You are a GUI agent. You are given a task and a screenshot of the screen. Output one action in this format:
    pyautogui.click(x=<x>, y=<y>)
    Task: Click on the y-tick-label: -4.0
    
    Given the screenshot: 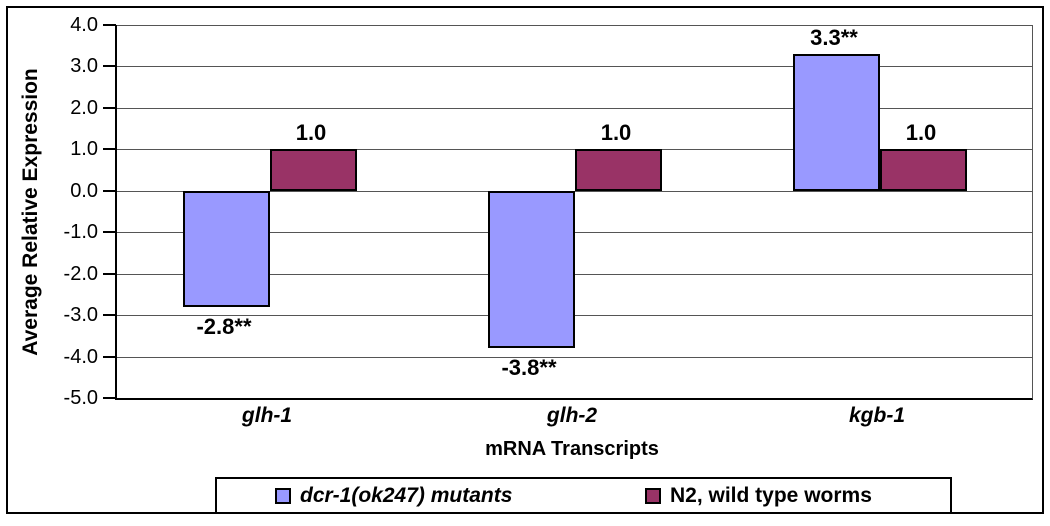 What is the action you would take?
    pyautogui.click(x=80, y=356)
    